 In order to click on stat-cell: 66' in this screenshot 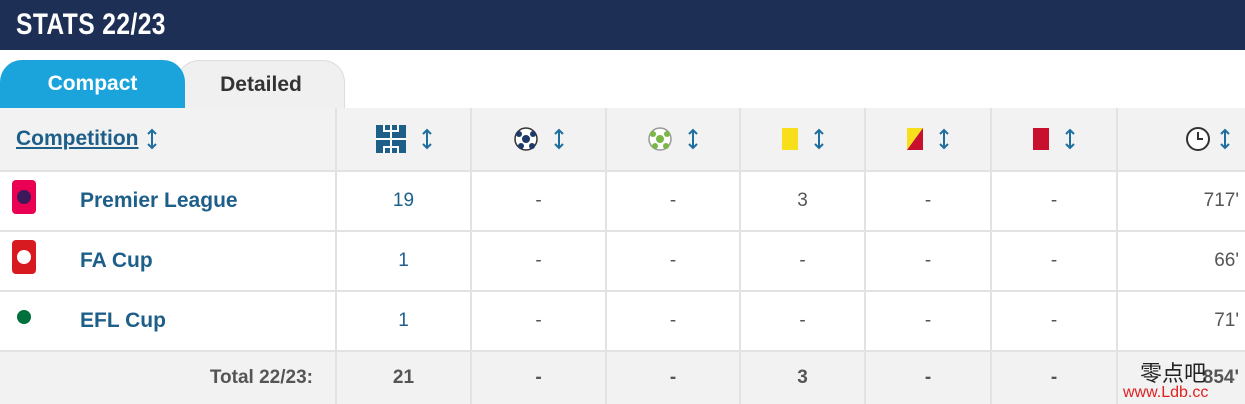, I will do `click(1181, 262)`.